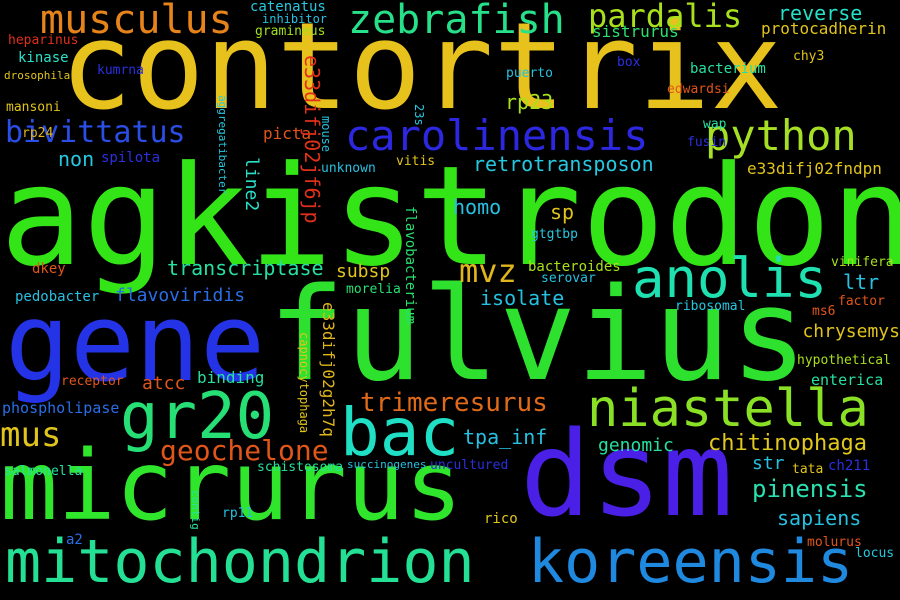  Describe the element at coordinates (240, 562) in the screenshot. I see `word-mitochondrion: mitochondrion` at that location.